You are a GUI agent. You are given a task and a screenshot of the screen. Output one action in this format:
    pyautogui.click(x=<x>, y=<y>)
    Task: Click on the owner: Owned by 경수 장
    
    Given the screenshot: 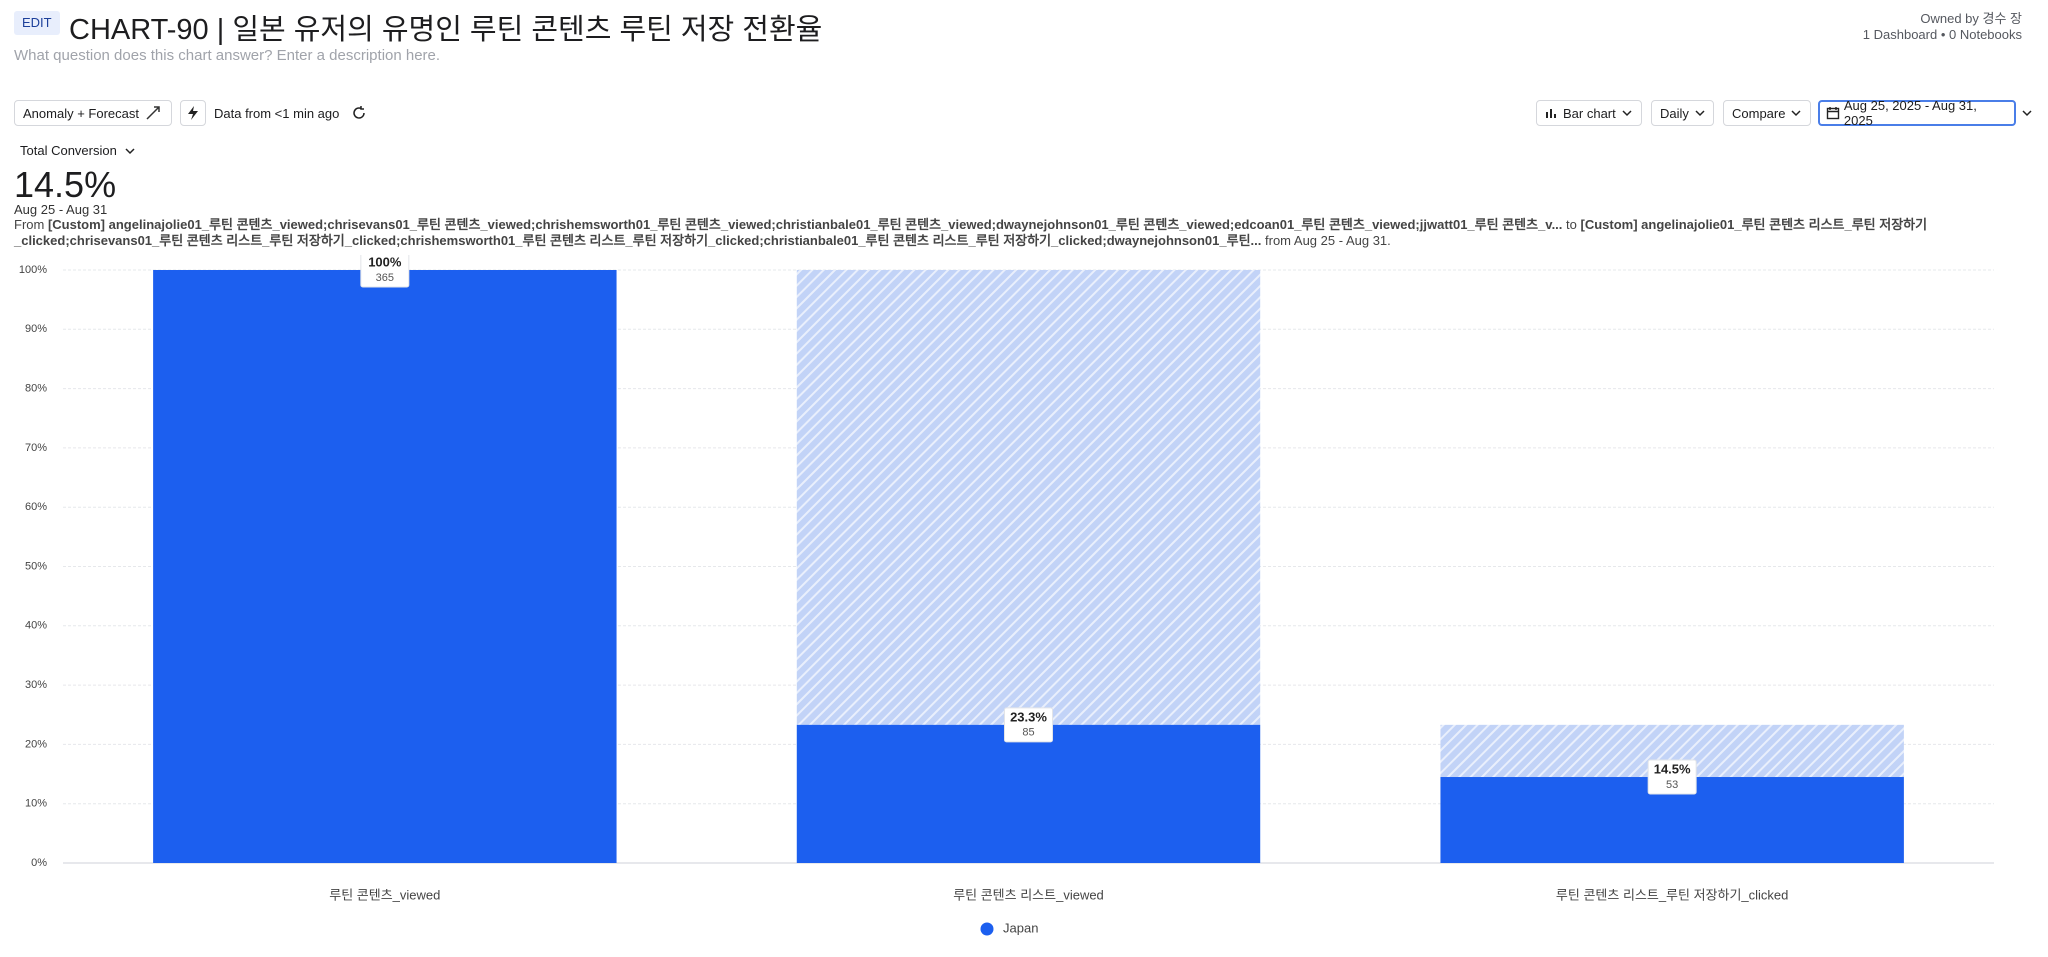 What is the action you would take?
    pyautogui.click(x=1971, y=18)
    